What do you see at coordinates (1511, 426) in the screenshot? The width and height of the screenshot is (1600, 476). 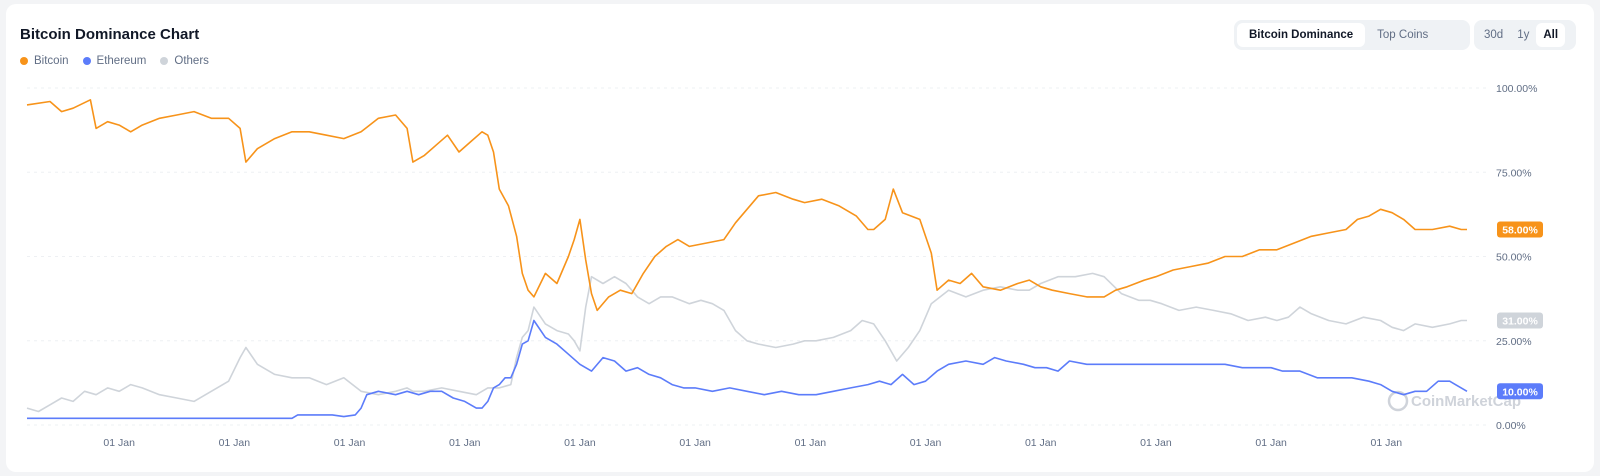 I see `y-tick-label: 0.00%` at bounding box center [1511, 426].